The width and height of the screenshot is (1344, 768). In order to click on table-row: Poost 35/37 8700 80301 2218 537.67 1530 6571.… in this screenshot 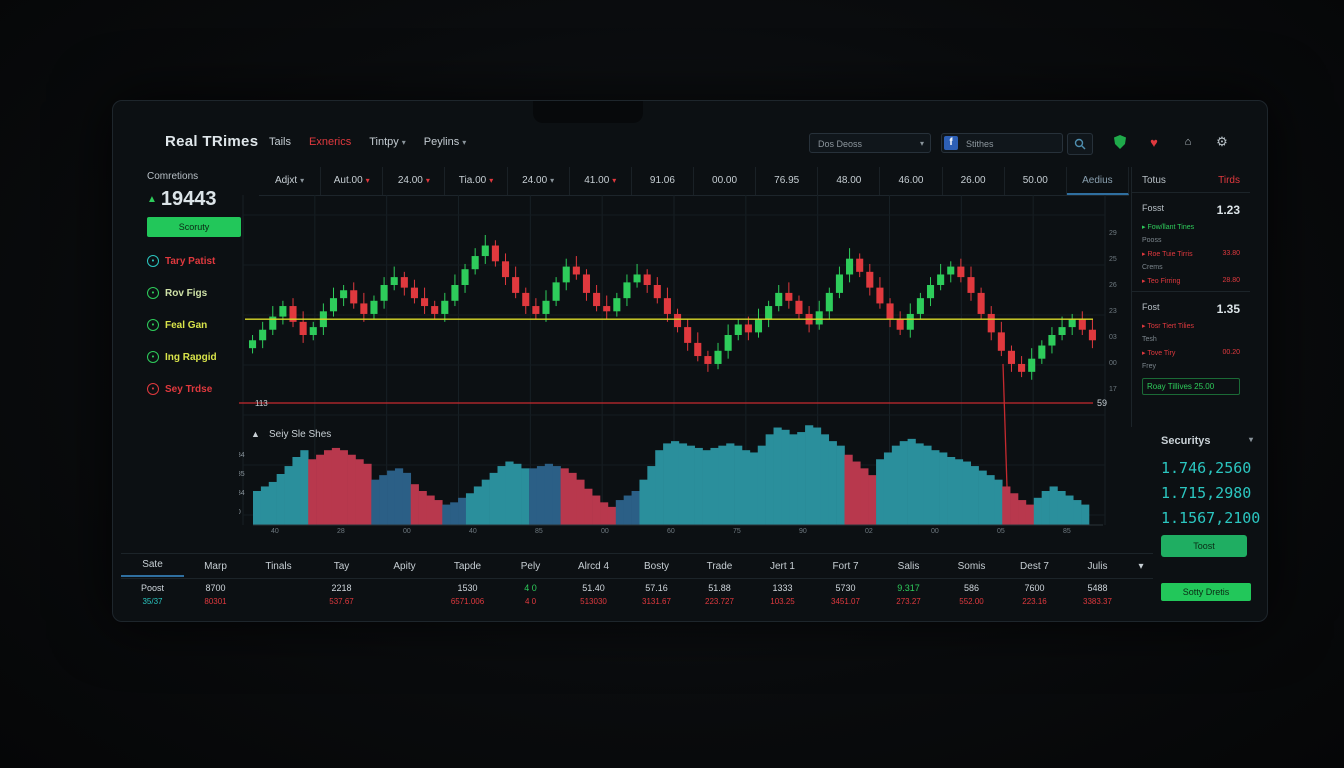, I will do `click(637, 595)`.